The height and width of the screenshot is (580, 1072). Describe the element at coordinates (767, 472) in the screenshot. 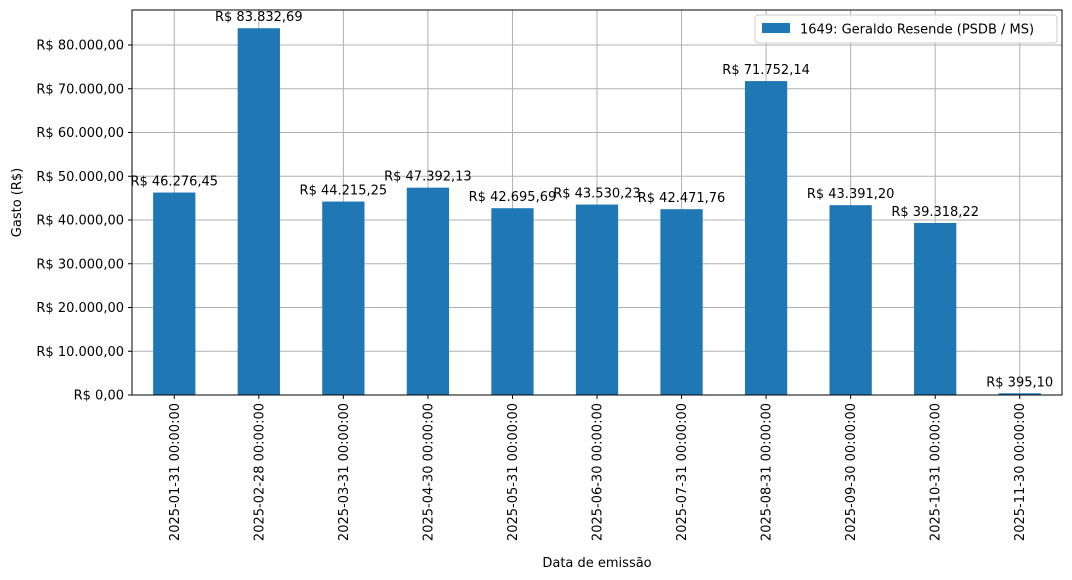

I see `x-tick-label: 2025-08-31 00:00:00` at that location.